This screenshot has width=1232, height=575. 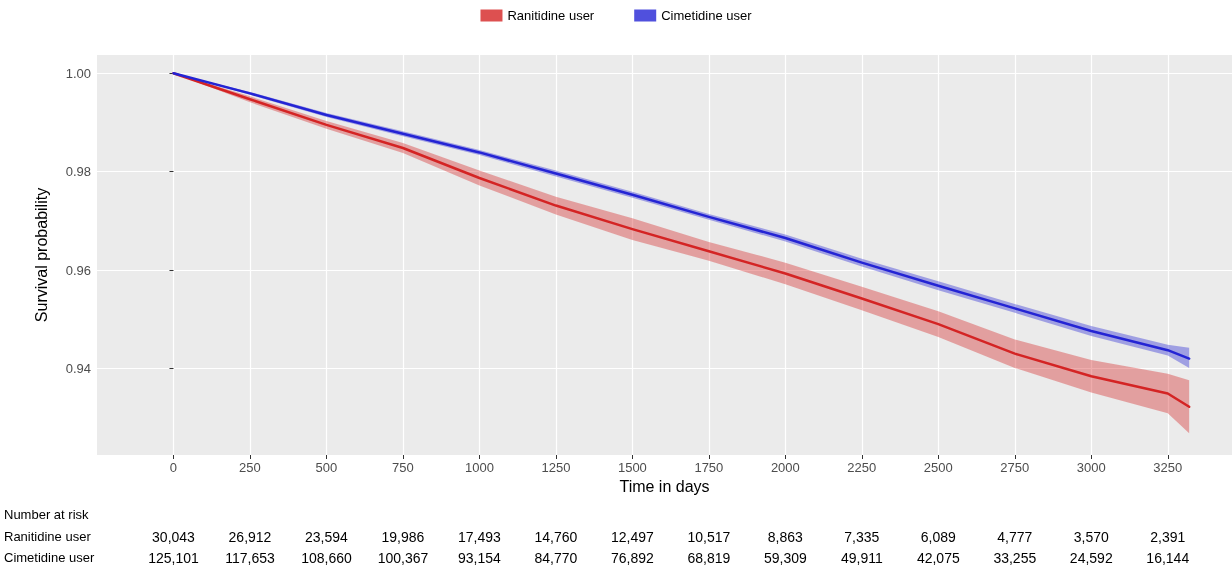 What do you see at coordinates (862, 467) in the screenshot?
I see `x-tick-label: 2250` at bounding box center [862, 467].